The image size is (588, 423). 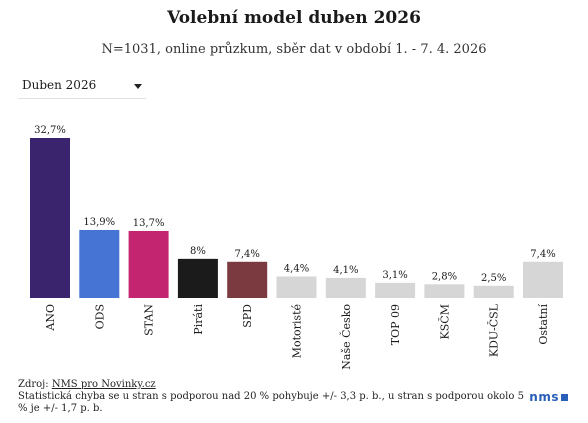 I want to click on x-tick-stan: STAN, so click(x=149, y=320).